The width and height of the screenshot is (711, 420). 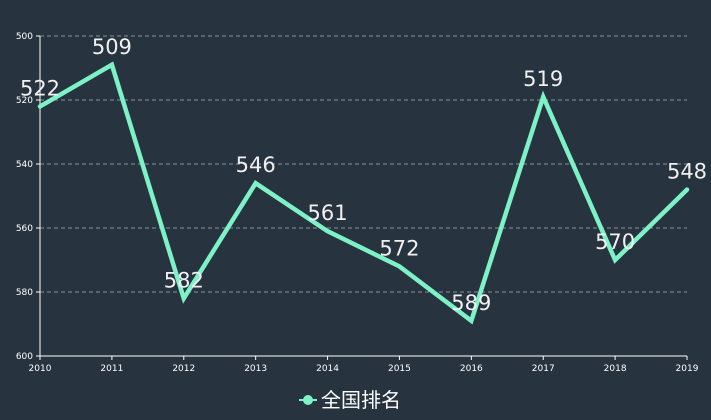 What do you see at coordinates (471, 369) in the screenshot?
I see `x-tick-label: 2016` at bounding box center [471, 369].